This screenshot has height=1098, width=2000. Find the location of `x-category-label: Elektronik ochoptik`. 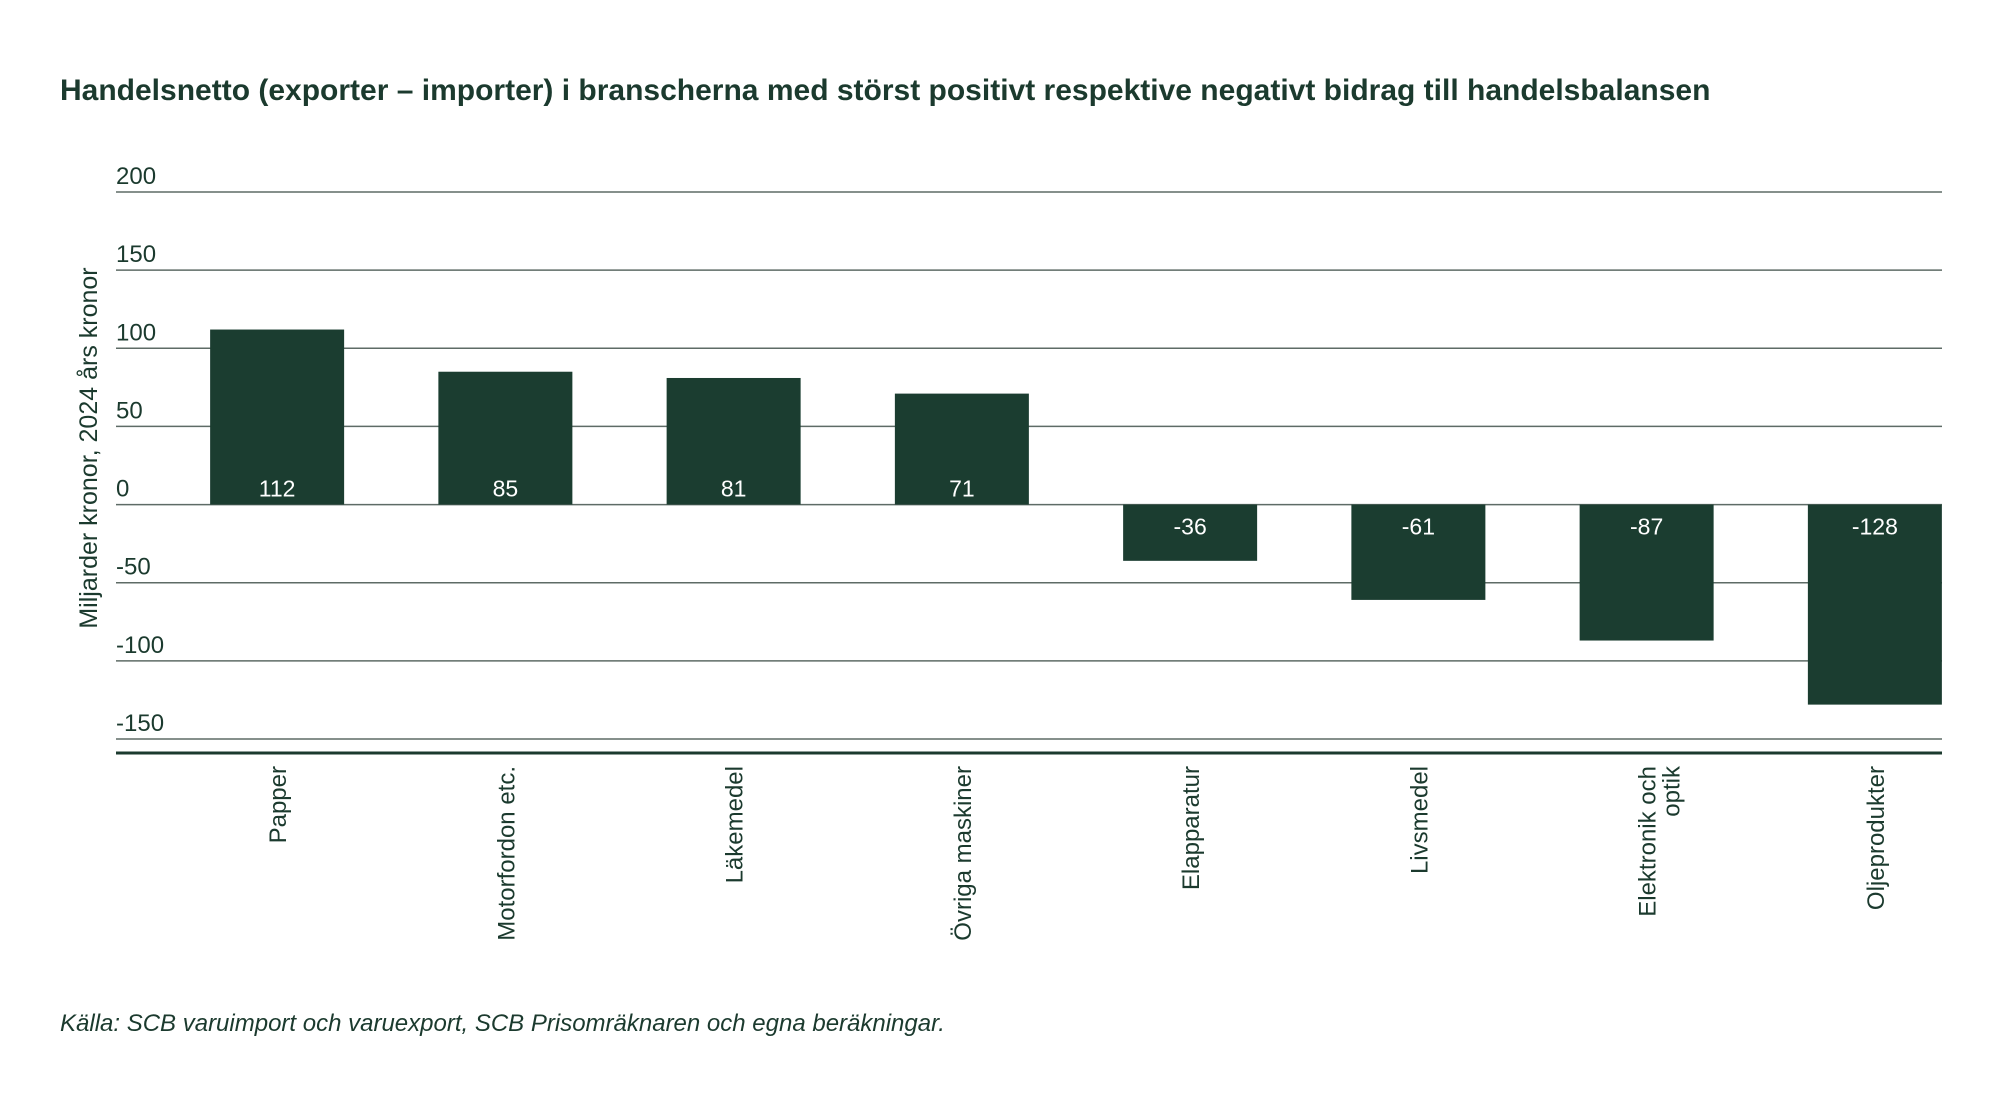

x-category-label: Elektronik ochoptik is located at coordinates (1660, 841).